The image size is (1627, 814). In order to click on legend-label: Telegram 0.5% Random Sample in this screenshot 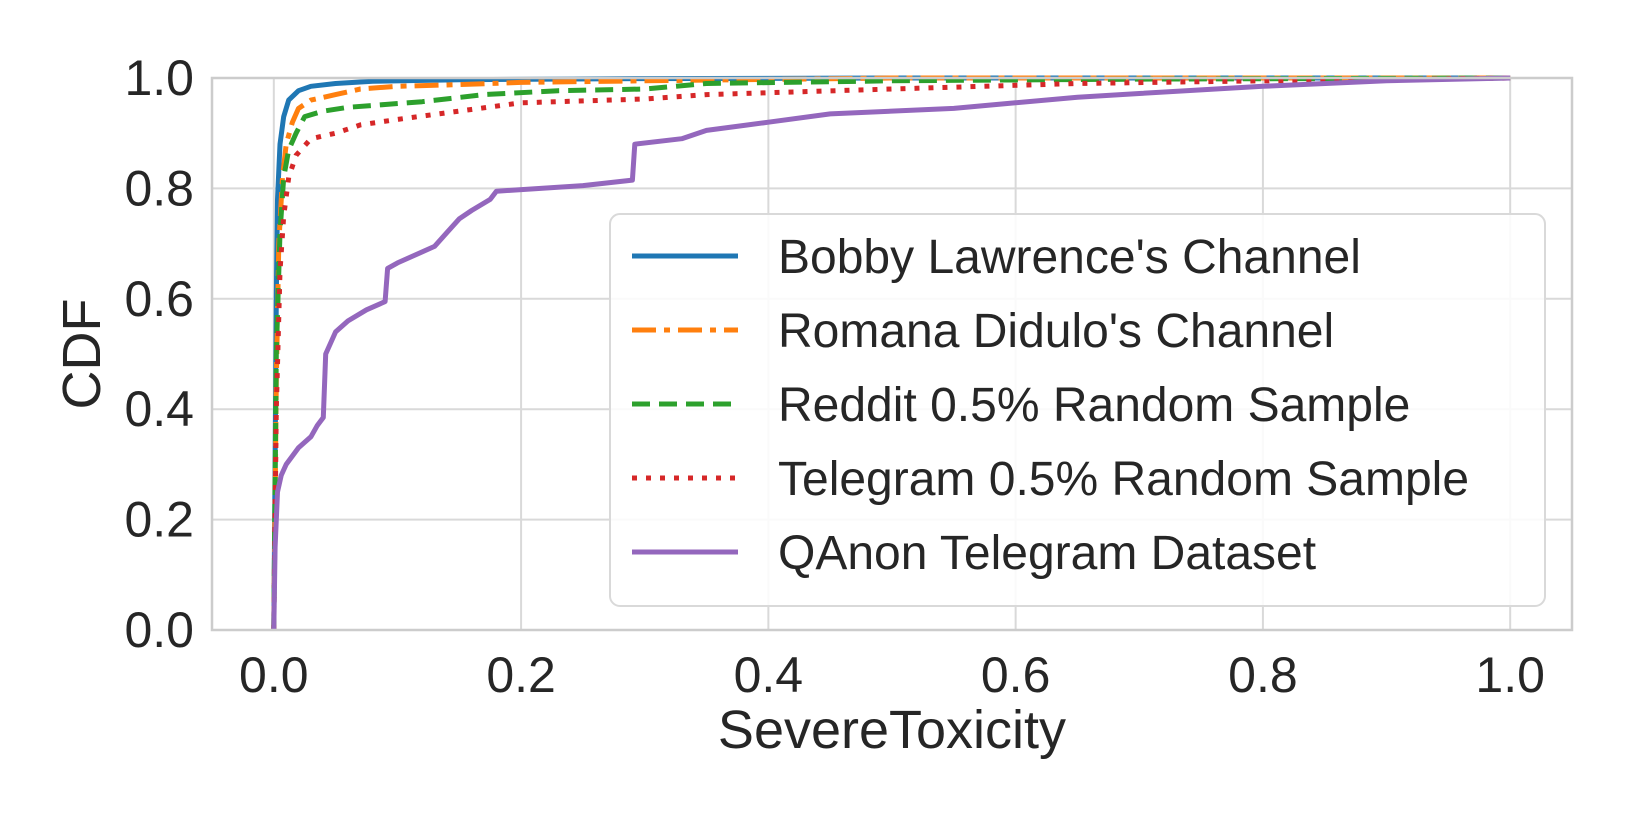, I will do `click(1123, 479)`.